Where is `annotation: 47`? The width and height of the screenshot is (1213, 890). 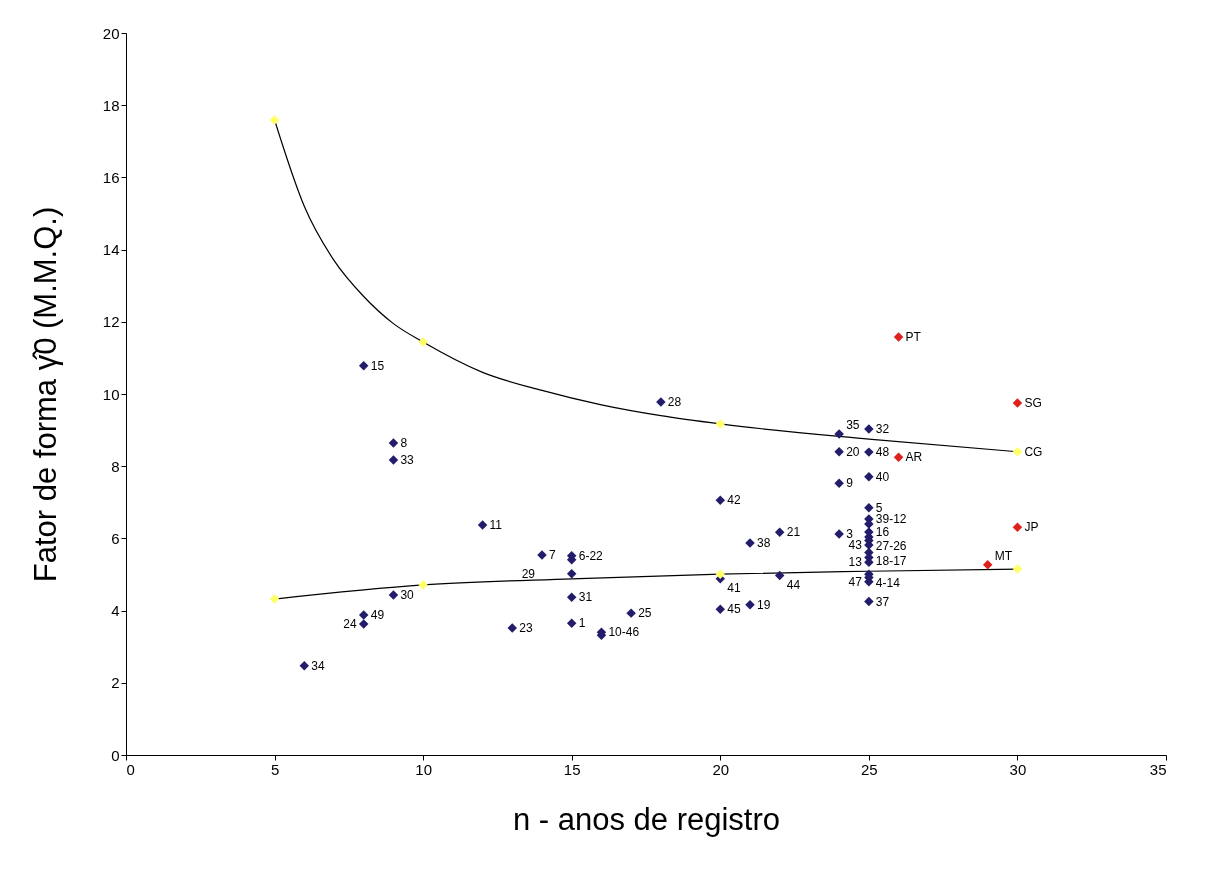
annotation: 47 is located at coordinates (855, 581).